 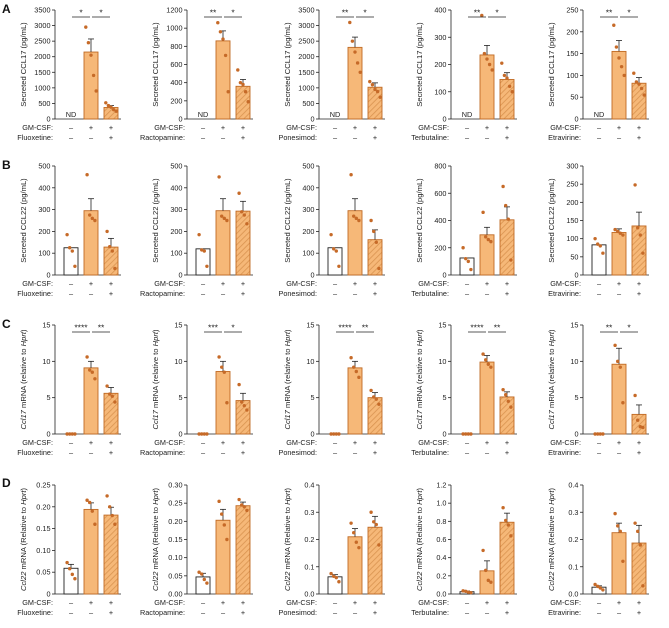 What do you see at coordinates (43, 550) in the screenshot?
I see `y-tick-label: 0.10` at bounding box center [43, 550].